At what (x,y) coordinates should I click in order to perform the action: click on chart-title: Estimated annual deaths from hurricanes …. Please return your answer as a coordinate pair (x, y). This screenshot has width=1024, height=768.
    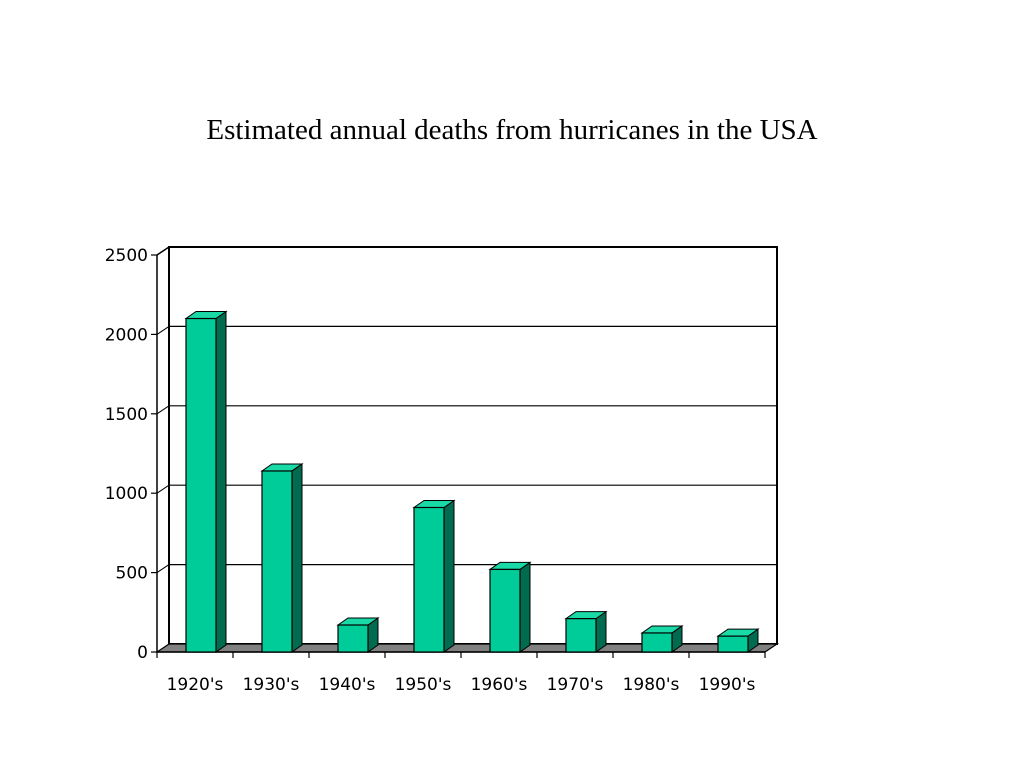
    Looking at the image, I should click on (512, 130).